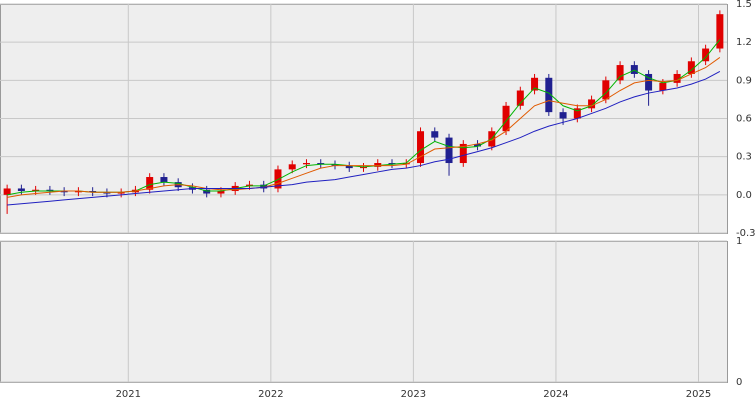 The width and height of the screenshot is (755, 400). What do you see at coordinates (744, 119) in the screenshot?
I see `y-tick-label: 0.6` at bounding box center [744, 119].